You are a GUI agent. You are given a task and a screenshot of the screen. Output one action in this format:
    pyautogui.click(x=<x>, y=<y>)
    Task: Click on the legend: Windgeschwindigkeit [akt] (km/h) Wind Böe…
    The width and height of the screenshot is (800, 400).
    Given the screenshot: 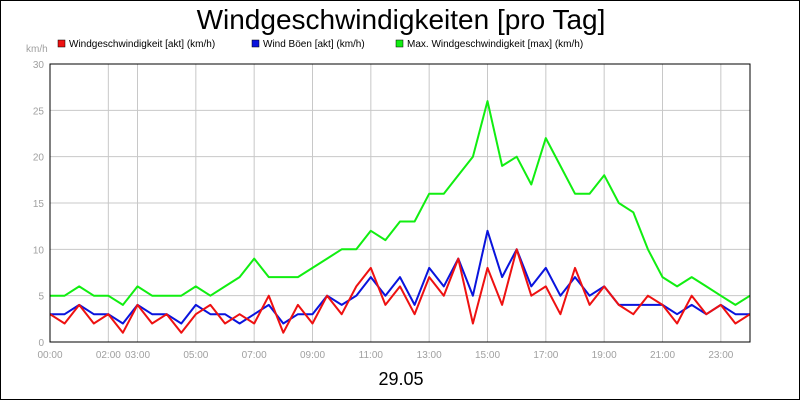 What is the action you would take?
    pyautogui.click(x=320, y=44)
    